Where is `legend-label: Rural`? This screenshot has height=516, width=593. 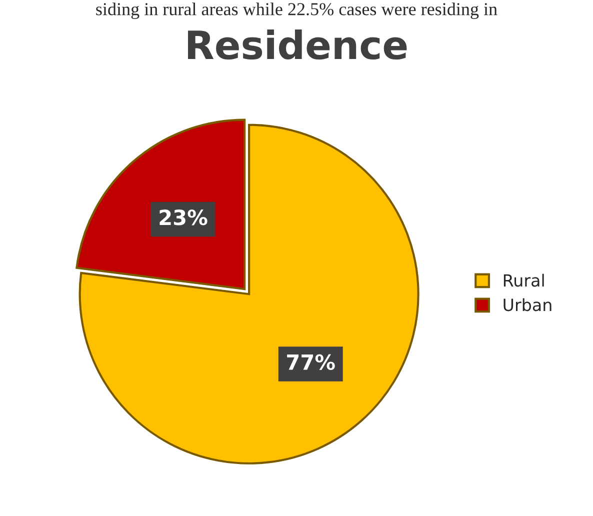 legend-label: Rural is located at coordinates (524, 280).